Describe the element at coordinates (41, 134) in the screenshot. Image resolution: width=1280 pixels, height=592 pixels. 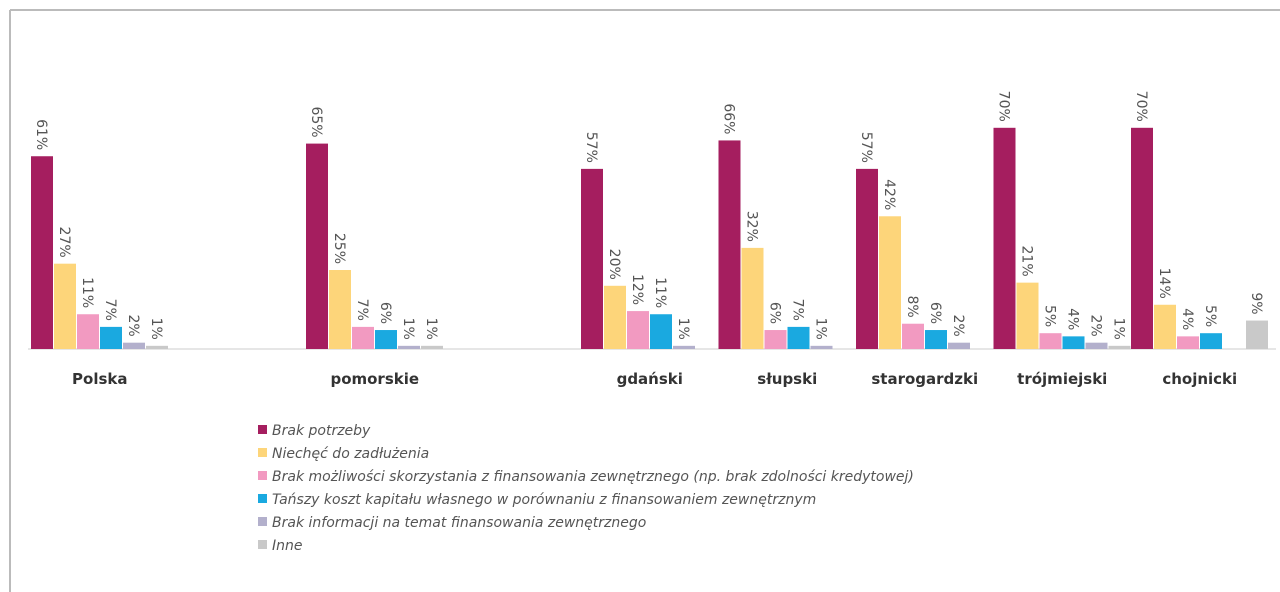
I see `value-label: 61%` at that location.